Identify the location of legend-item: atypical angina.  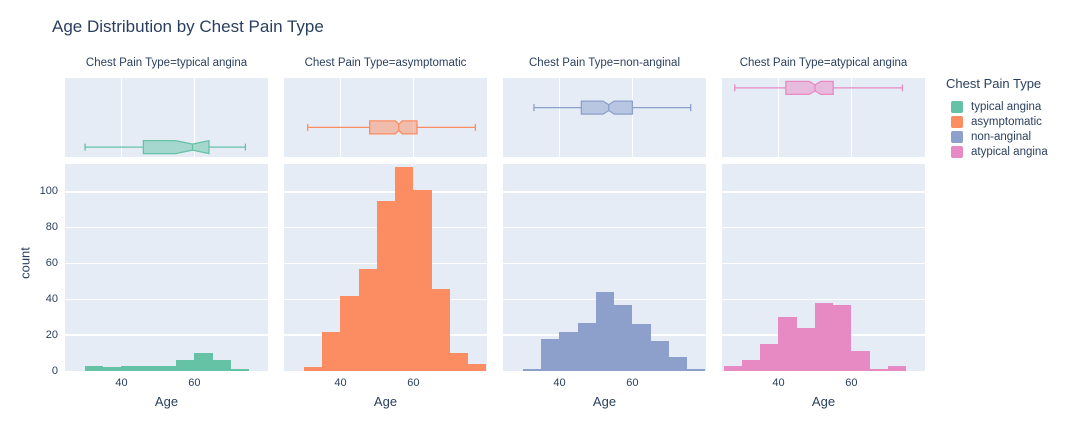
(1009, 151).